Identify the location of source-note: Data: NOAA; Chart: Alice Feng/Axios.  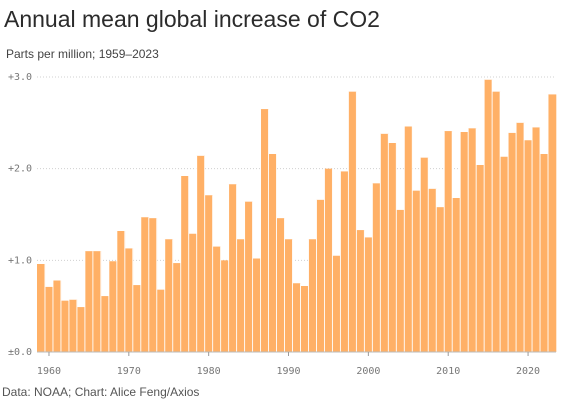
(101, 392).